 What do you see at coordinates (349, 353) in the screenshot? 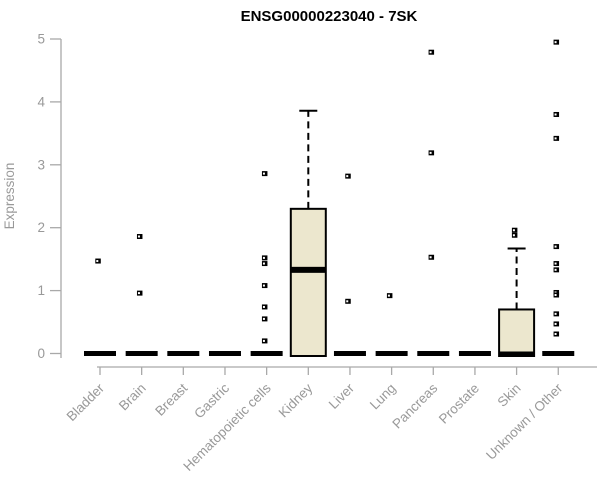
I see `zero-bar-liver` at bounding box center [349, 353].